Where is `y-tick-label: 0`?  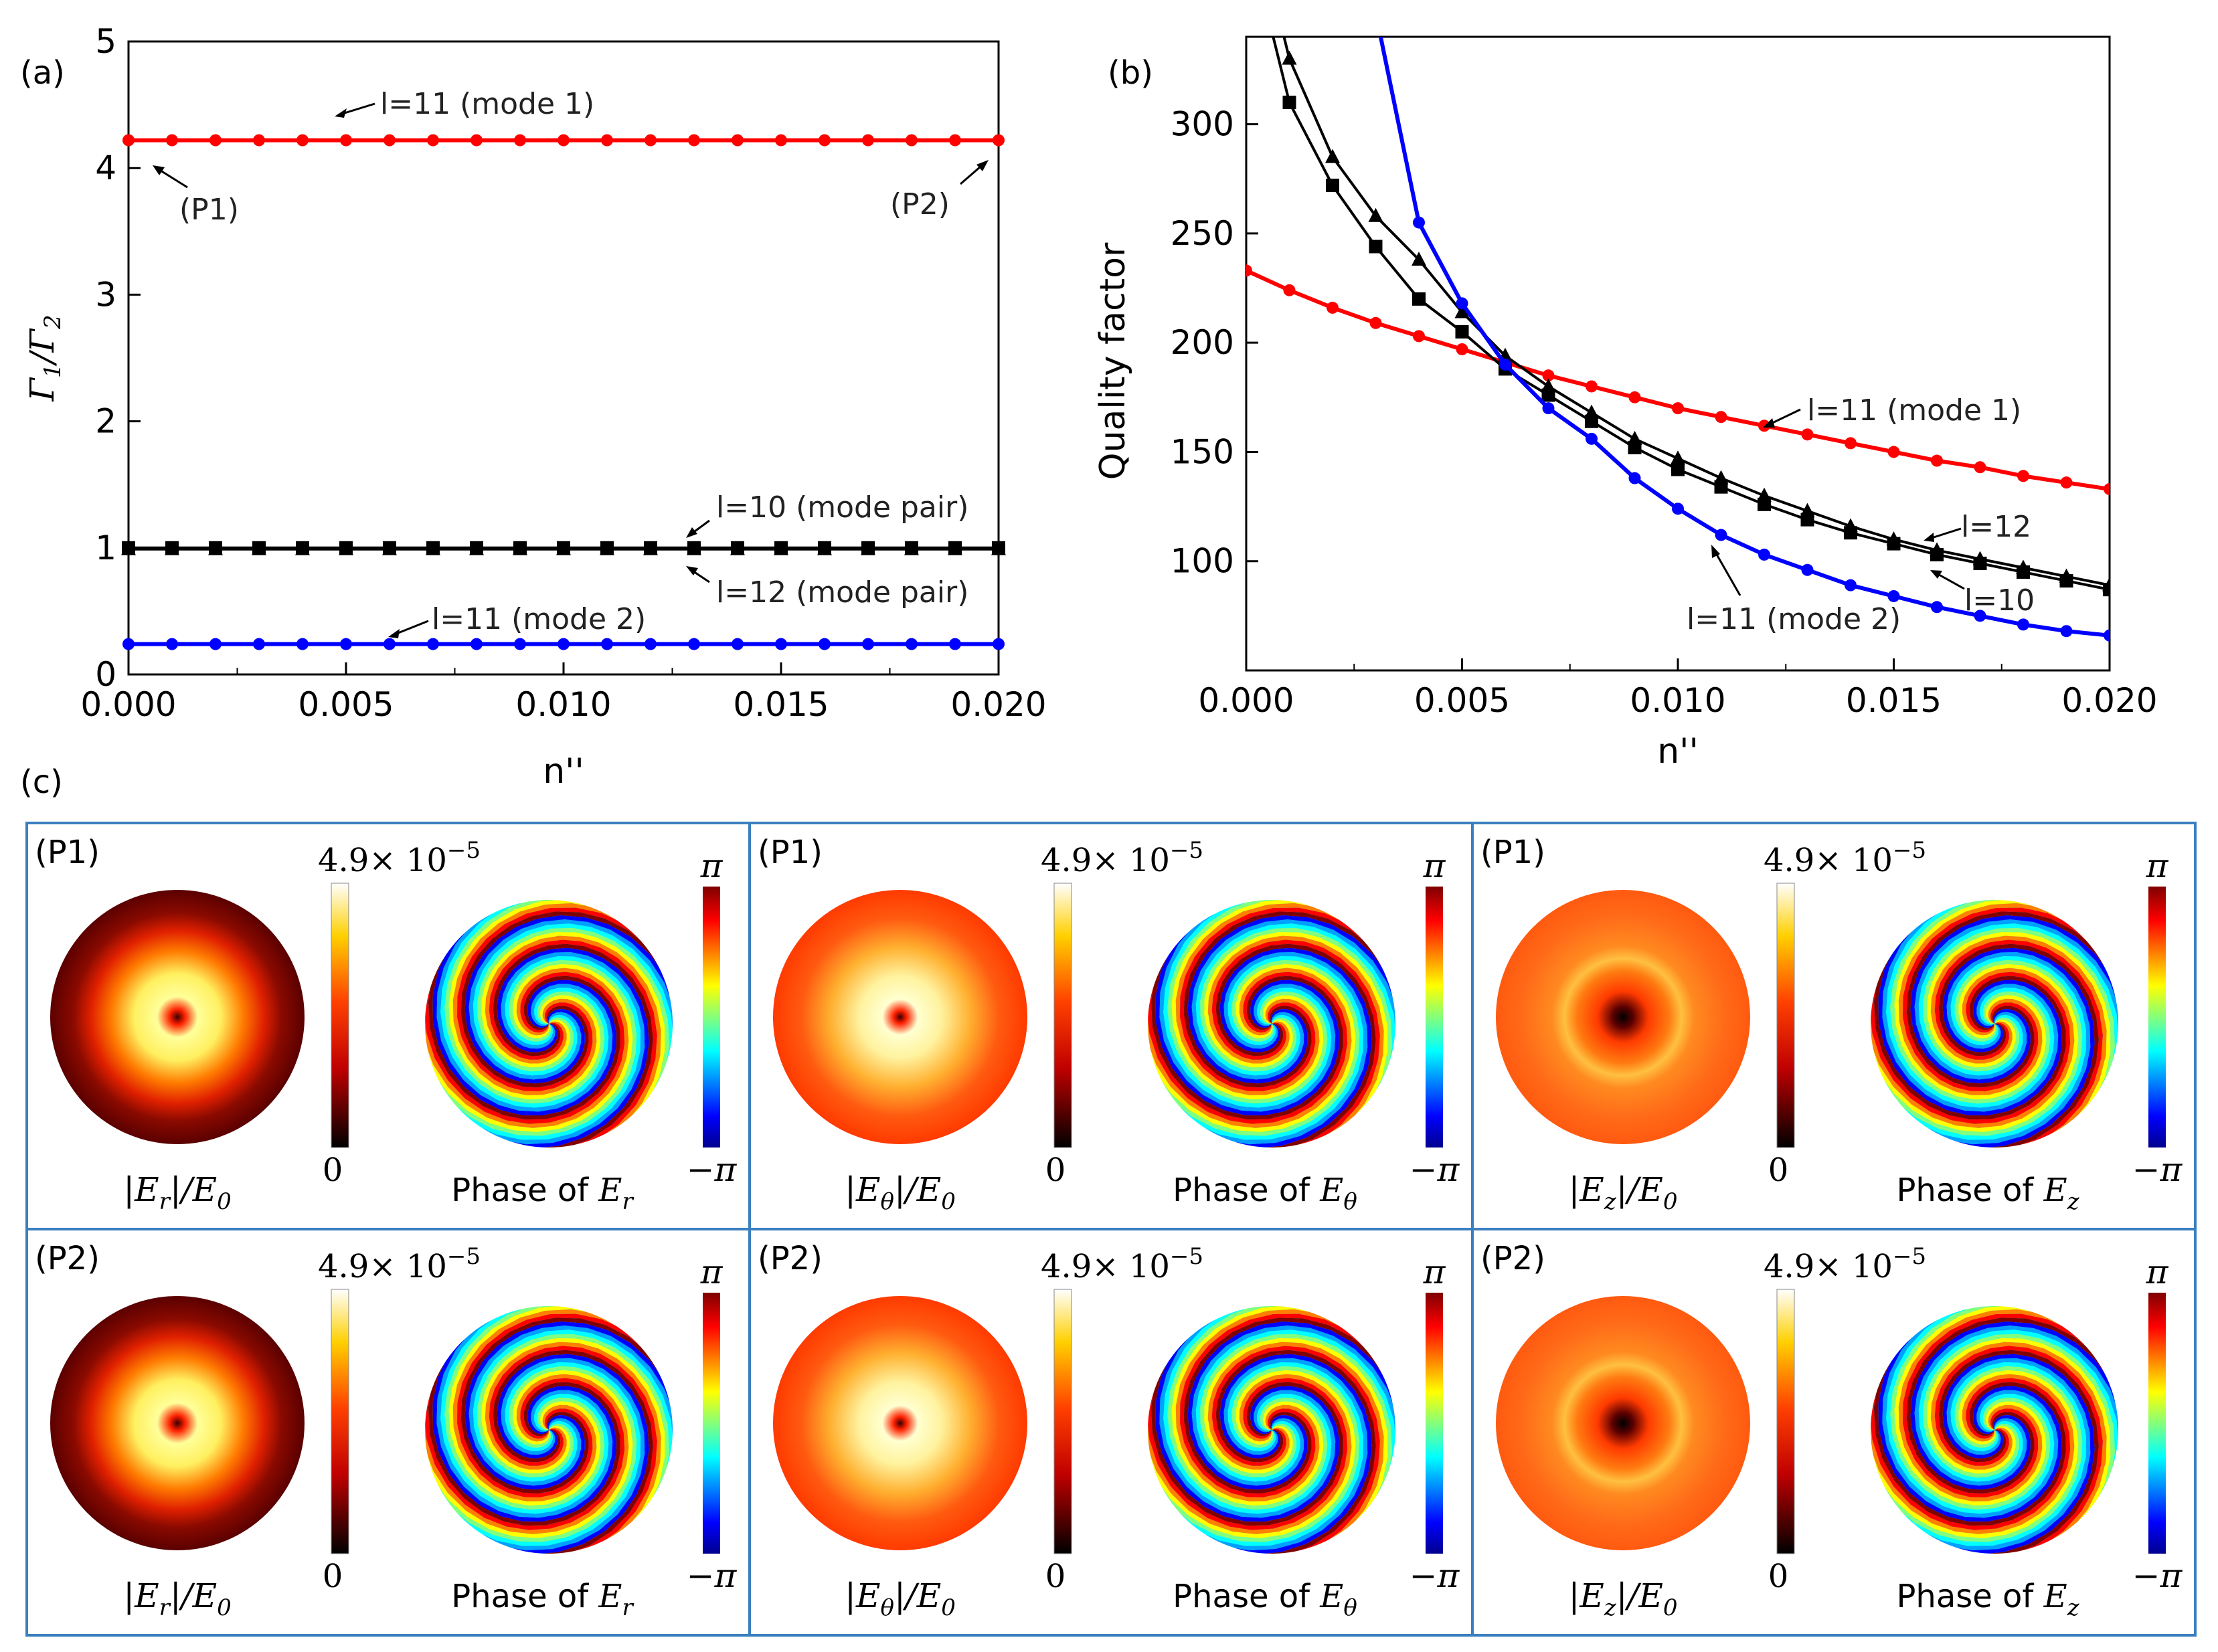 y-tick-label: 0 is located at coordinates (105, 675).